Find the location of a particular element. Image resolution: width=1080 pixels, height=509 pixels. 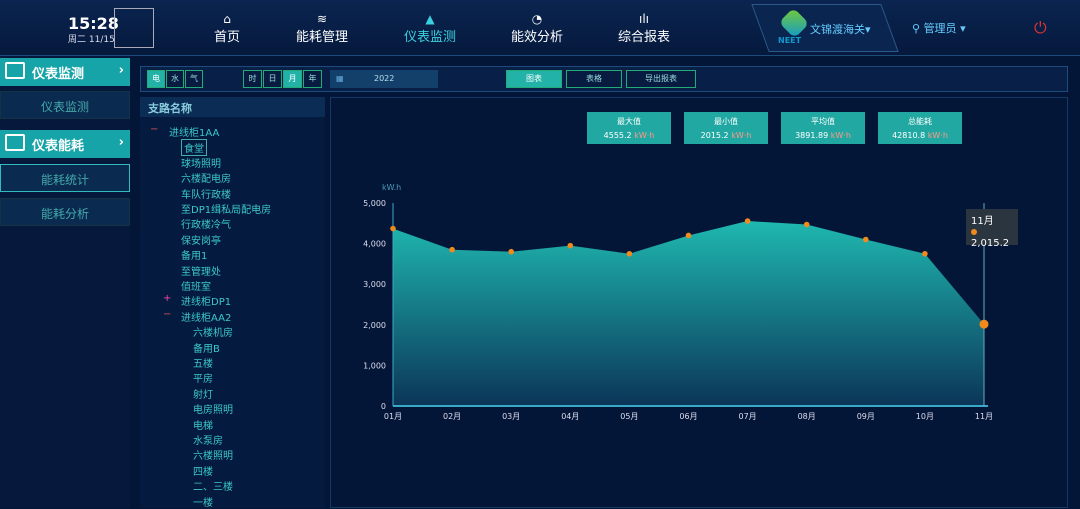

tree-node: 射灯 is located at coordinates (203, 395).